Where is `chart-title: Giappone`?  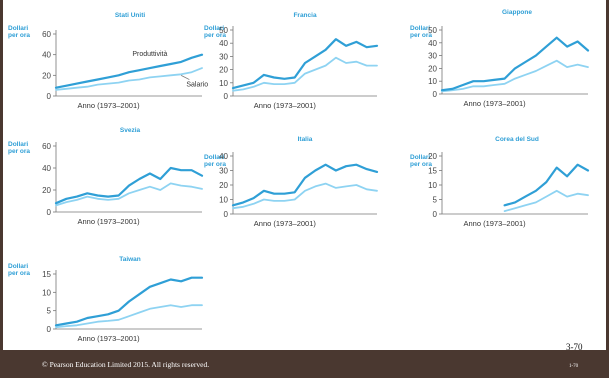
chart-title: Giappone is located at coordinates (517, 12).